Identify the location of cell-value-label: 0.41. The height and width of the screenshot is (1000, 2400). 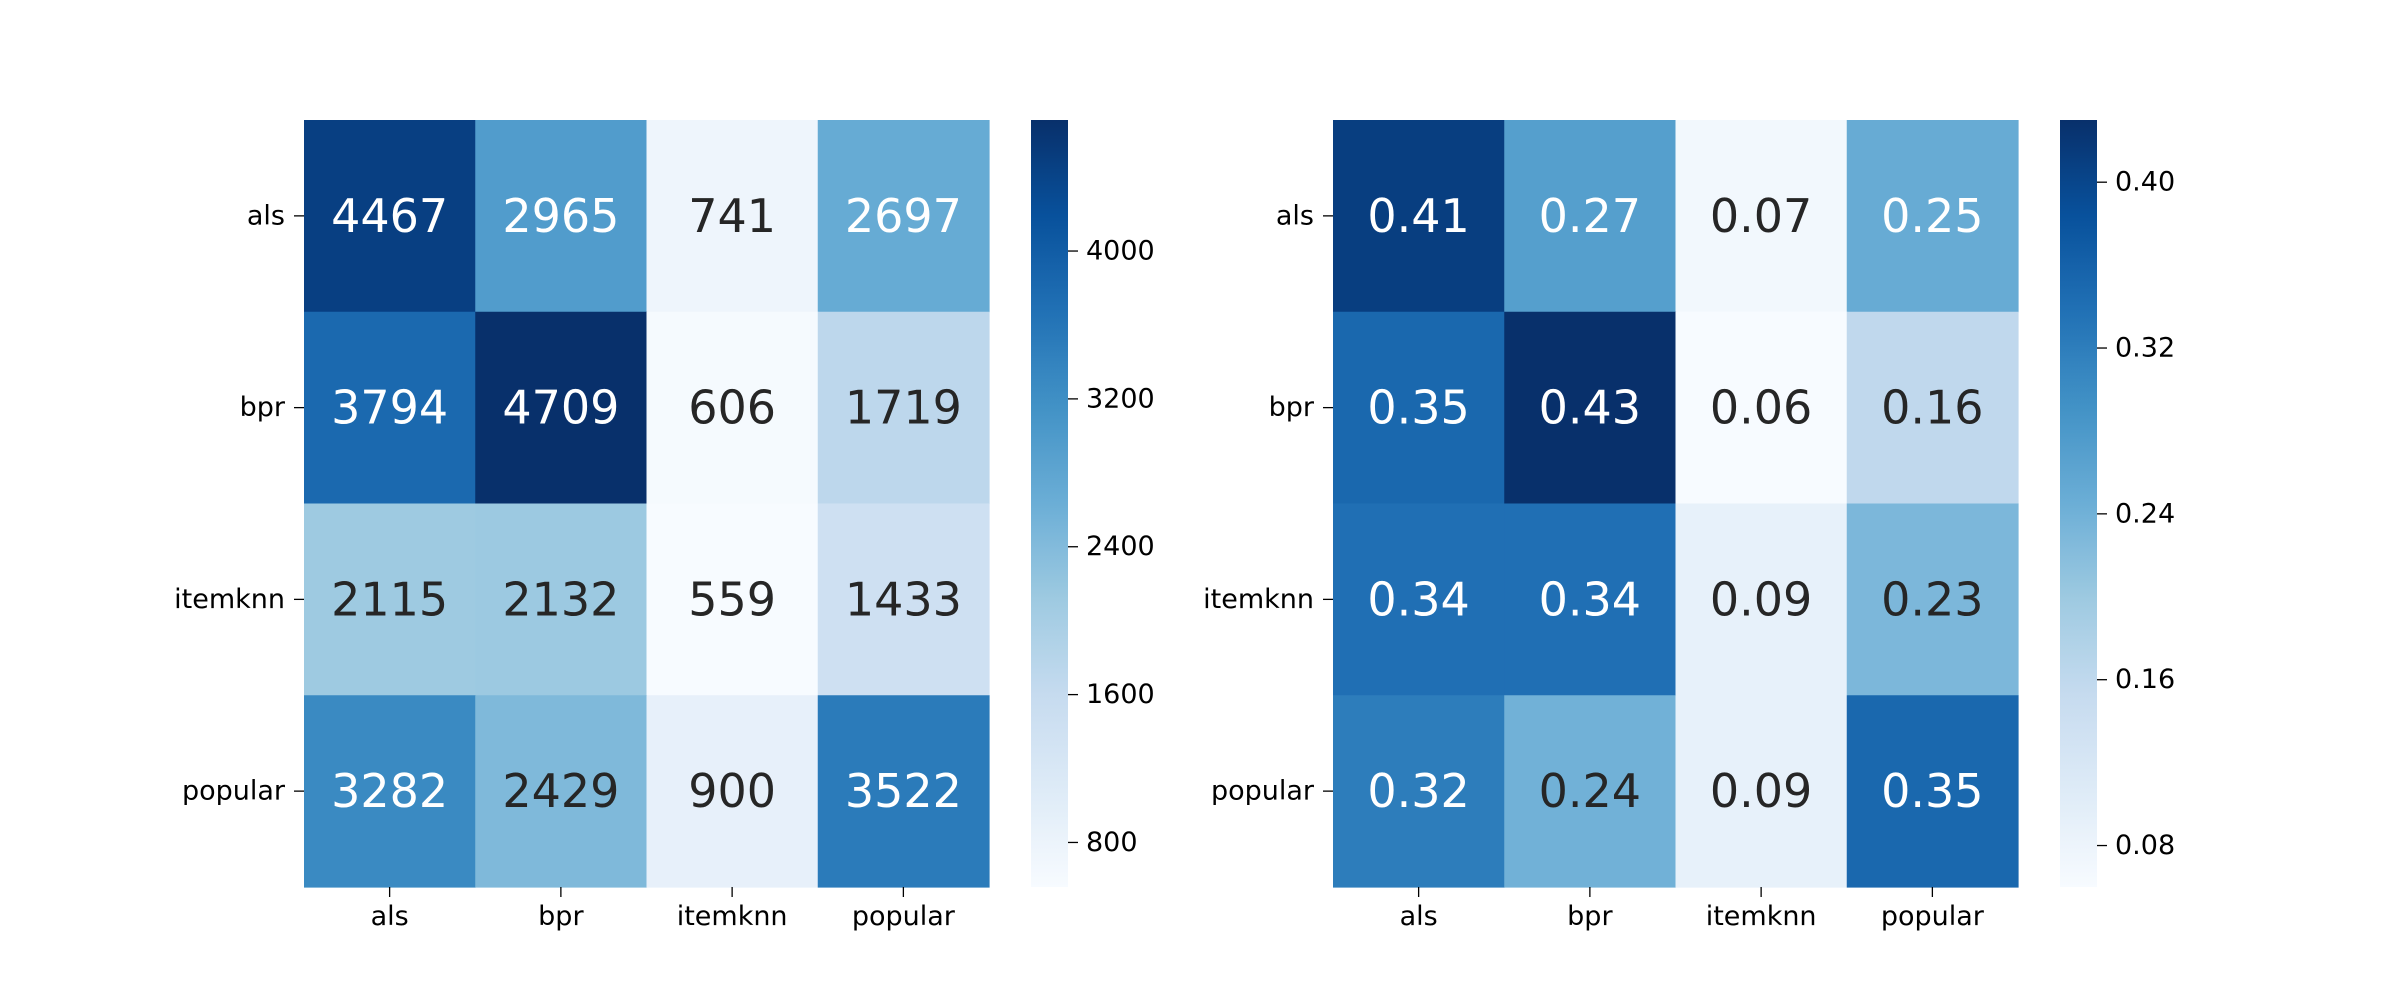
(1418, 216).